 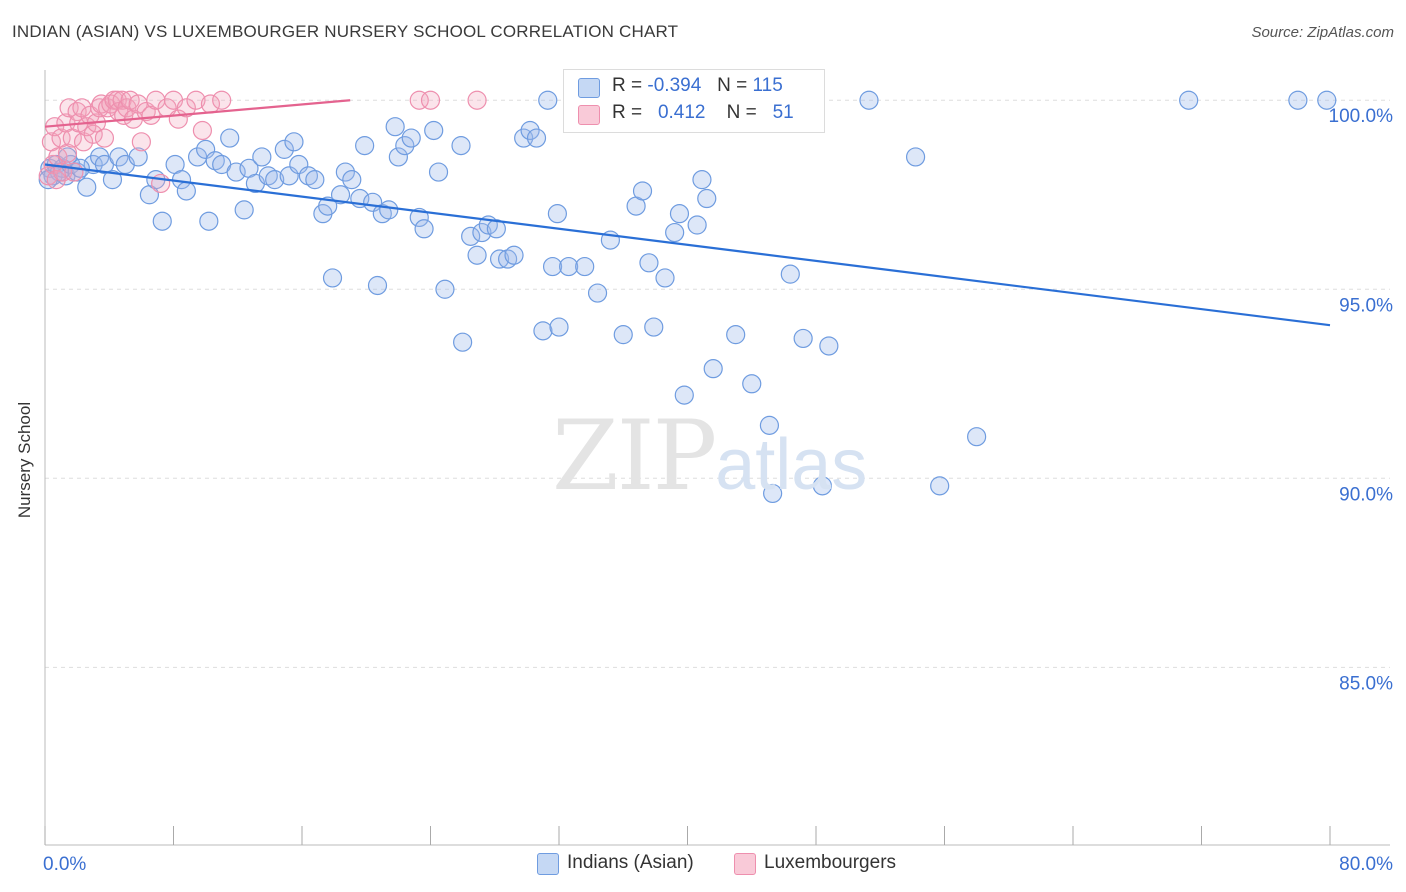 What do you see at coordinates (548, 864) in the screenshot?
I see `series-swatch-indians` at bounding box center [548, 864].